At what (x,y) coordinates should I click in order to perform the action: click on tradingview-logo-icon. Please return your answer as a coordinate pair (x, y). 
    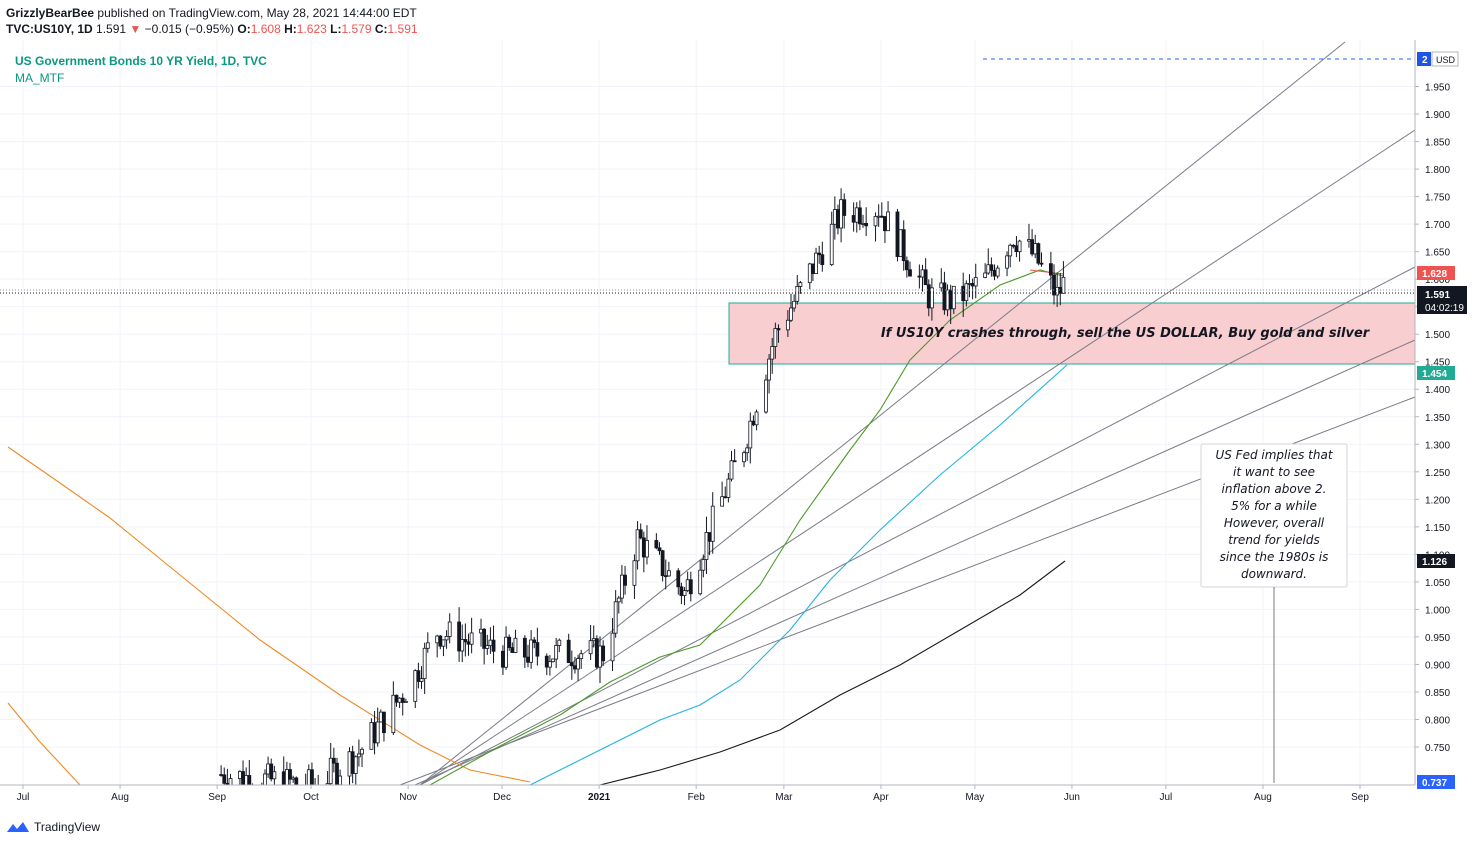
    Looking at the image, I should click on (18, 827).